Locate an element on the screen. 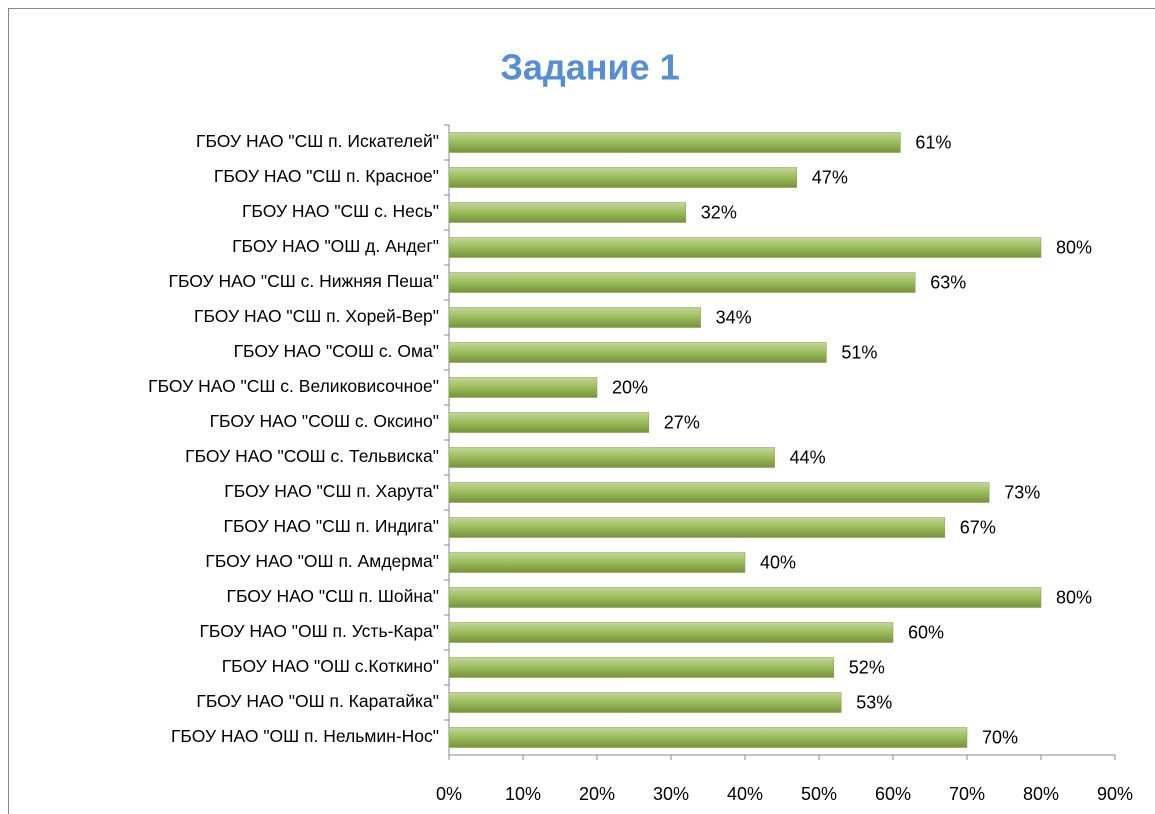 This screenshot has width=1155, height=814. data-label: 61% is located at coordinates (933, 142).